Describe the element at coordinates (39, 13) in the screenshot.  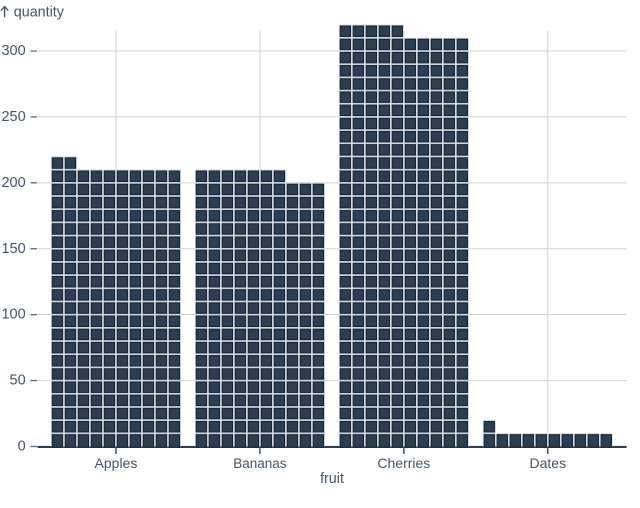
I see `svg-text: quantity` at that location.